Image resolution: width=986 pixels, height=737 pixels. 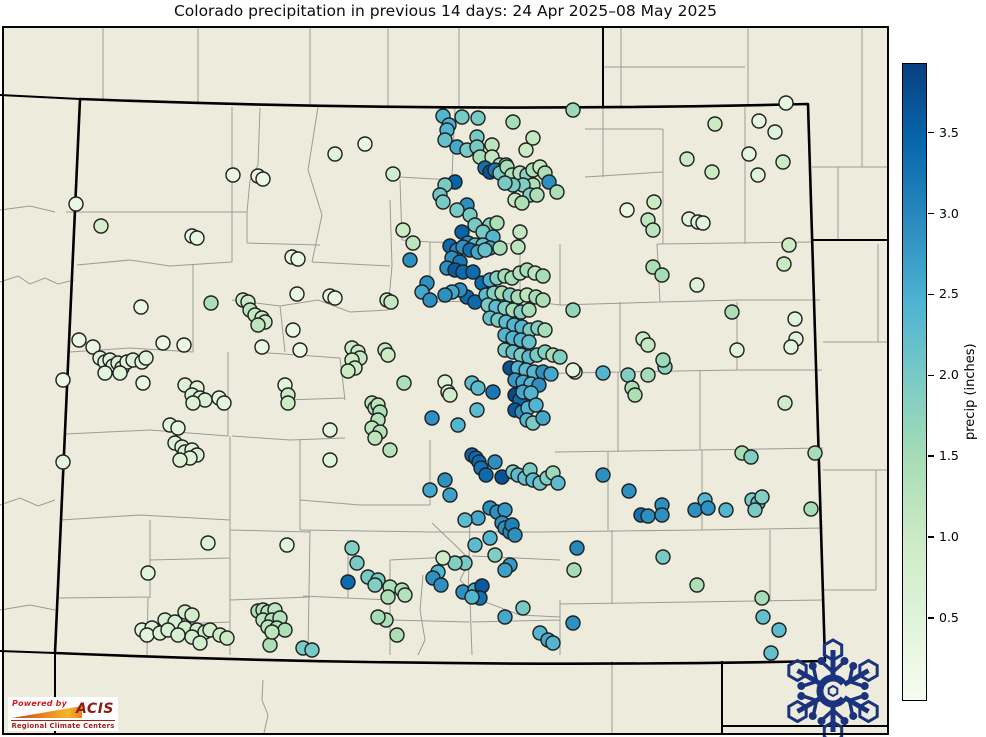 What do you see at coordinates (95, 709) in the screenshot?
I see `acis-name-text: ACIS` at bounding box center [95, 709].